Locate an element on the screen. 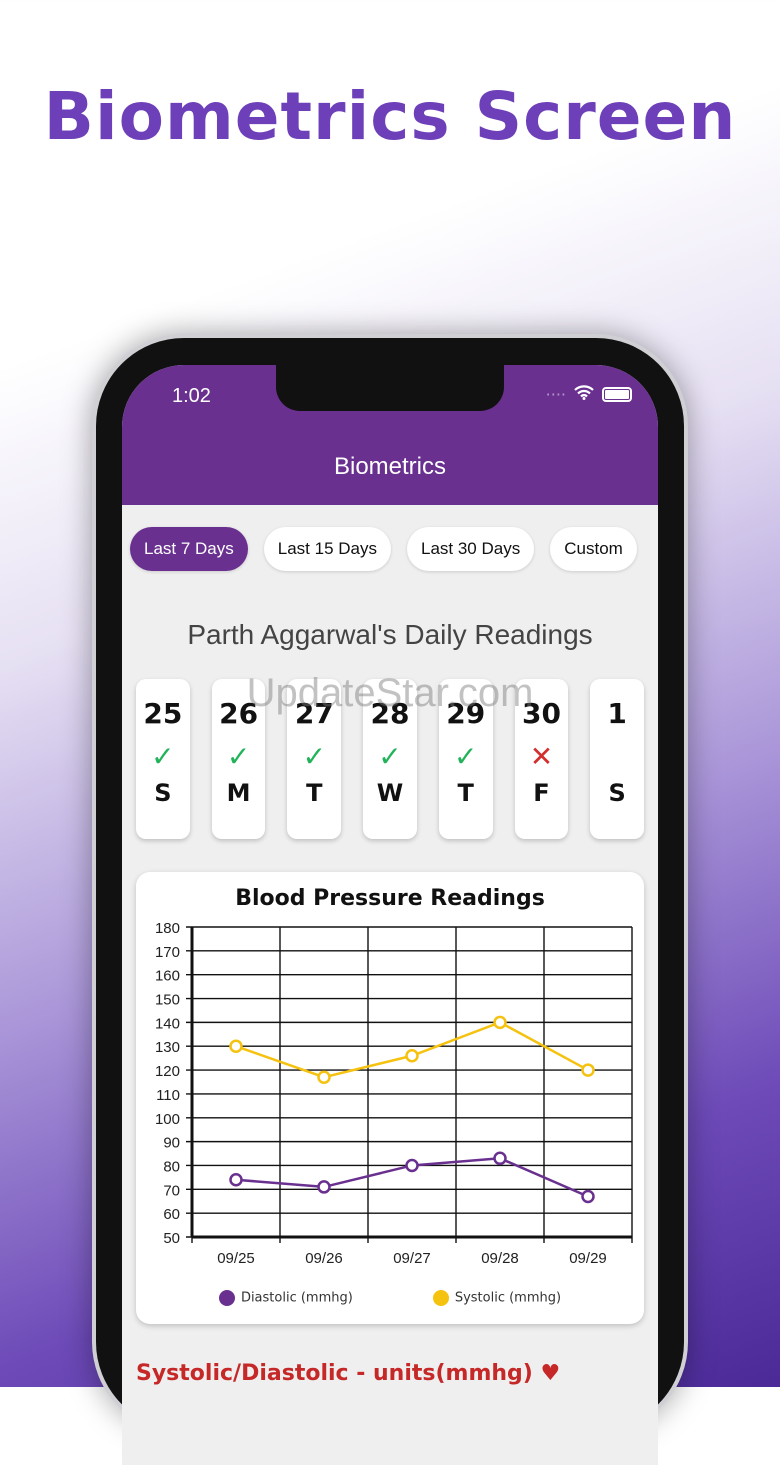 Image resolution: width=780 pixels, height=1465 pixels. day-letter: F is located at coordinates (541, 793).